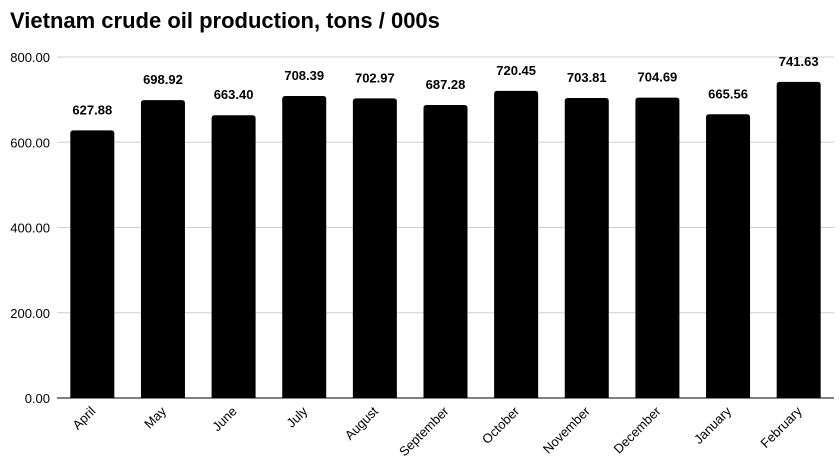  Describe the element at coordinates (30, 57) in the screenshot. I see `y-tick-label: 800.00` at that location.